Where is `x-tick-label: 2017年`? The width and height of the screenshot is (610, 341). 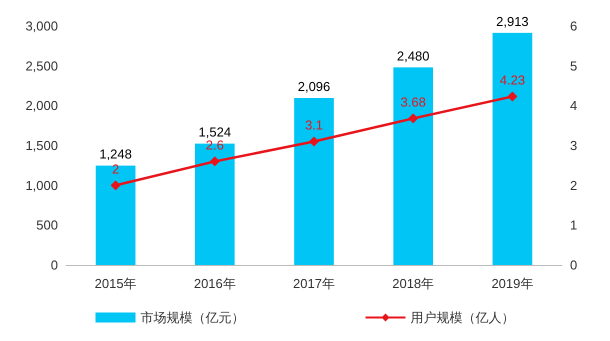
x-tick-label: 2017年 is located at coordinates (314, 283).